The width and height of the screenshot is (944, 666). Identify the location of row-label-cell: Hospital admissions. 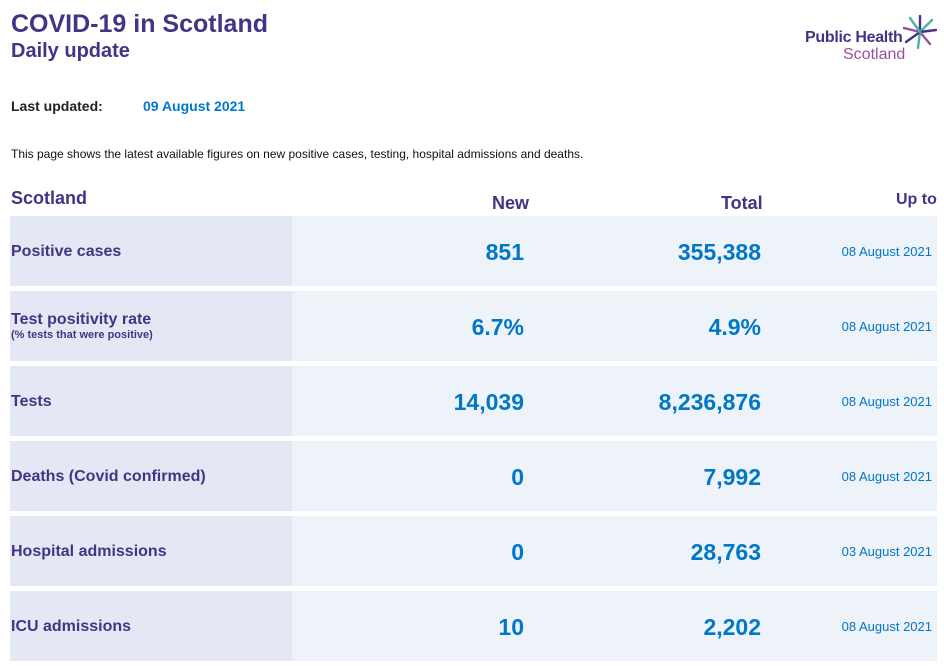
(151, 551).